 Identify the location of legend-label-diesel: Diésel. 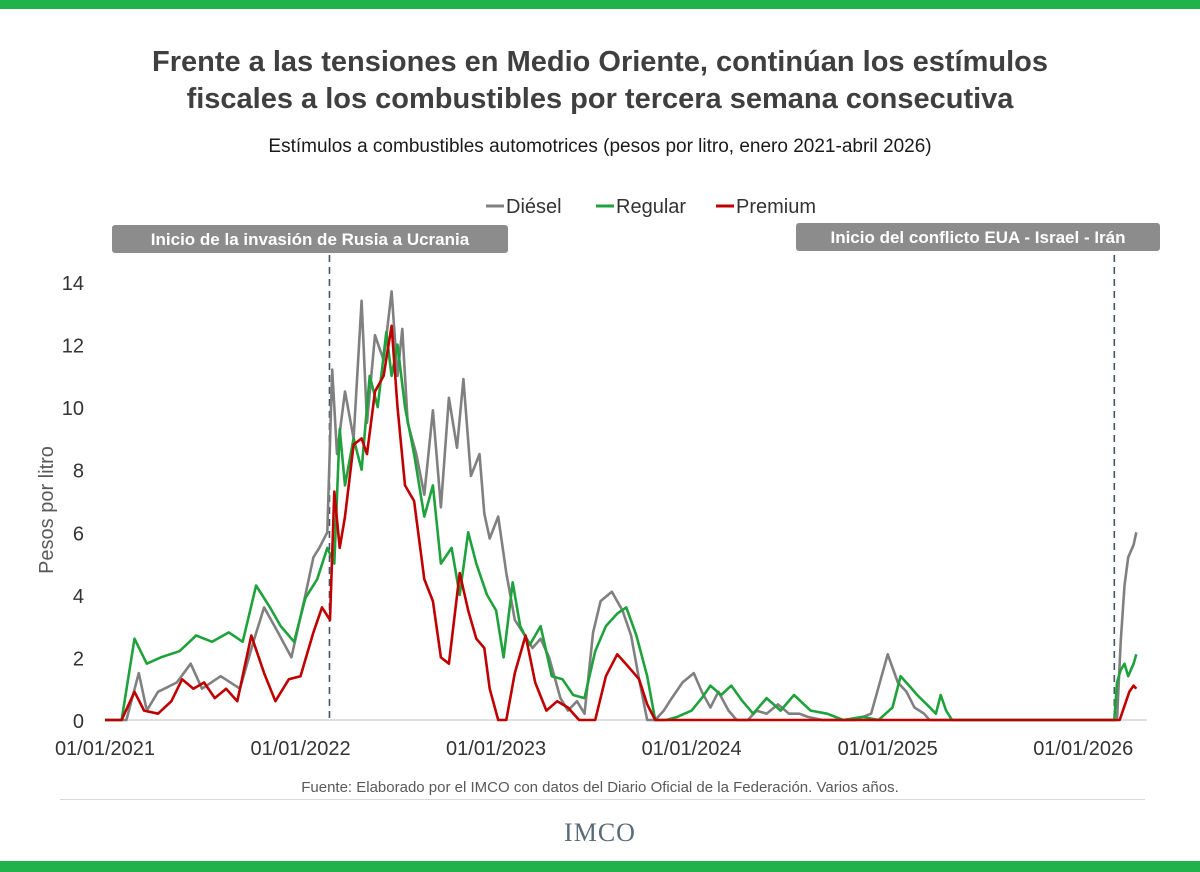
(534, 207).